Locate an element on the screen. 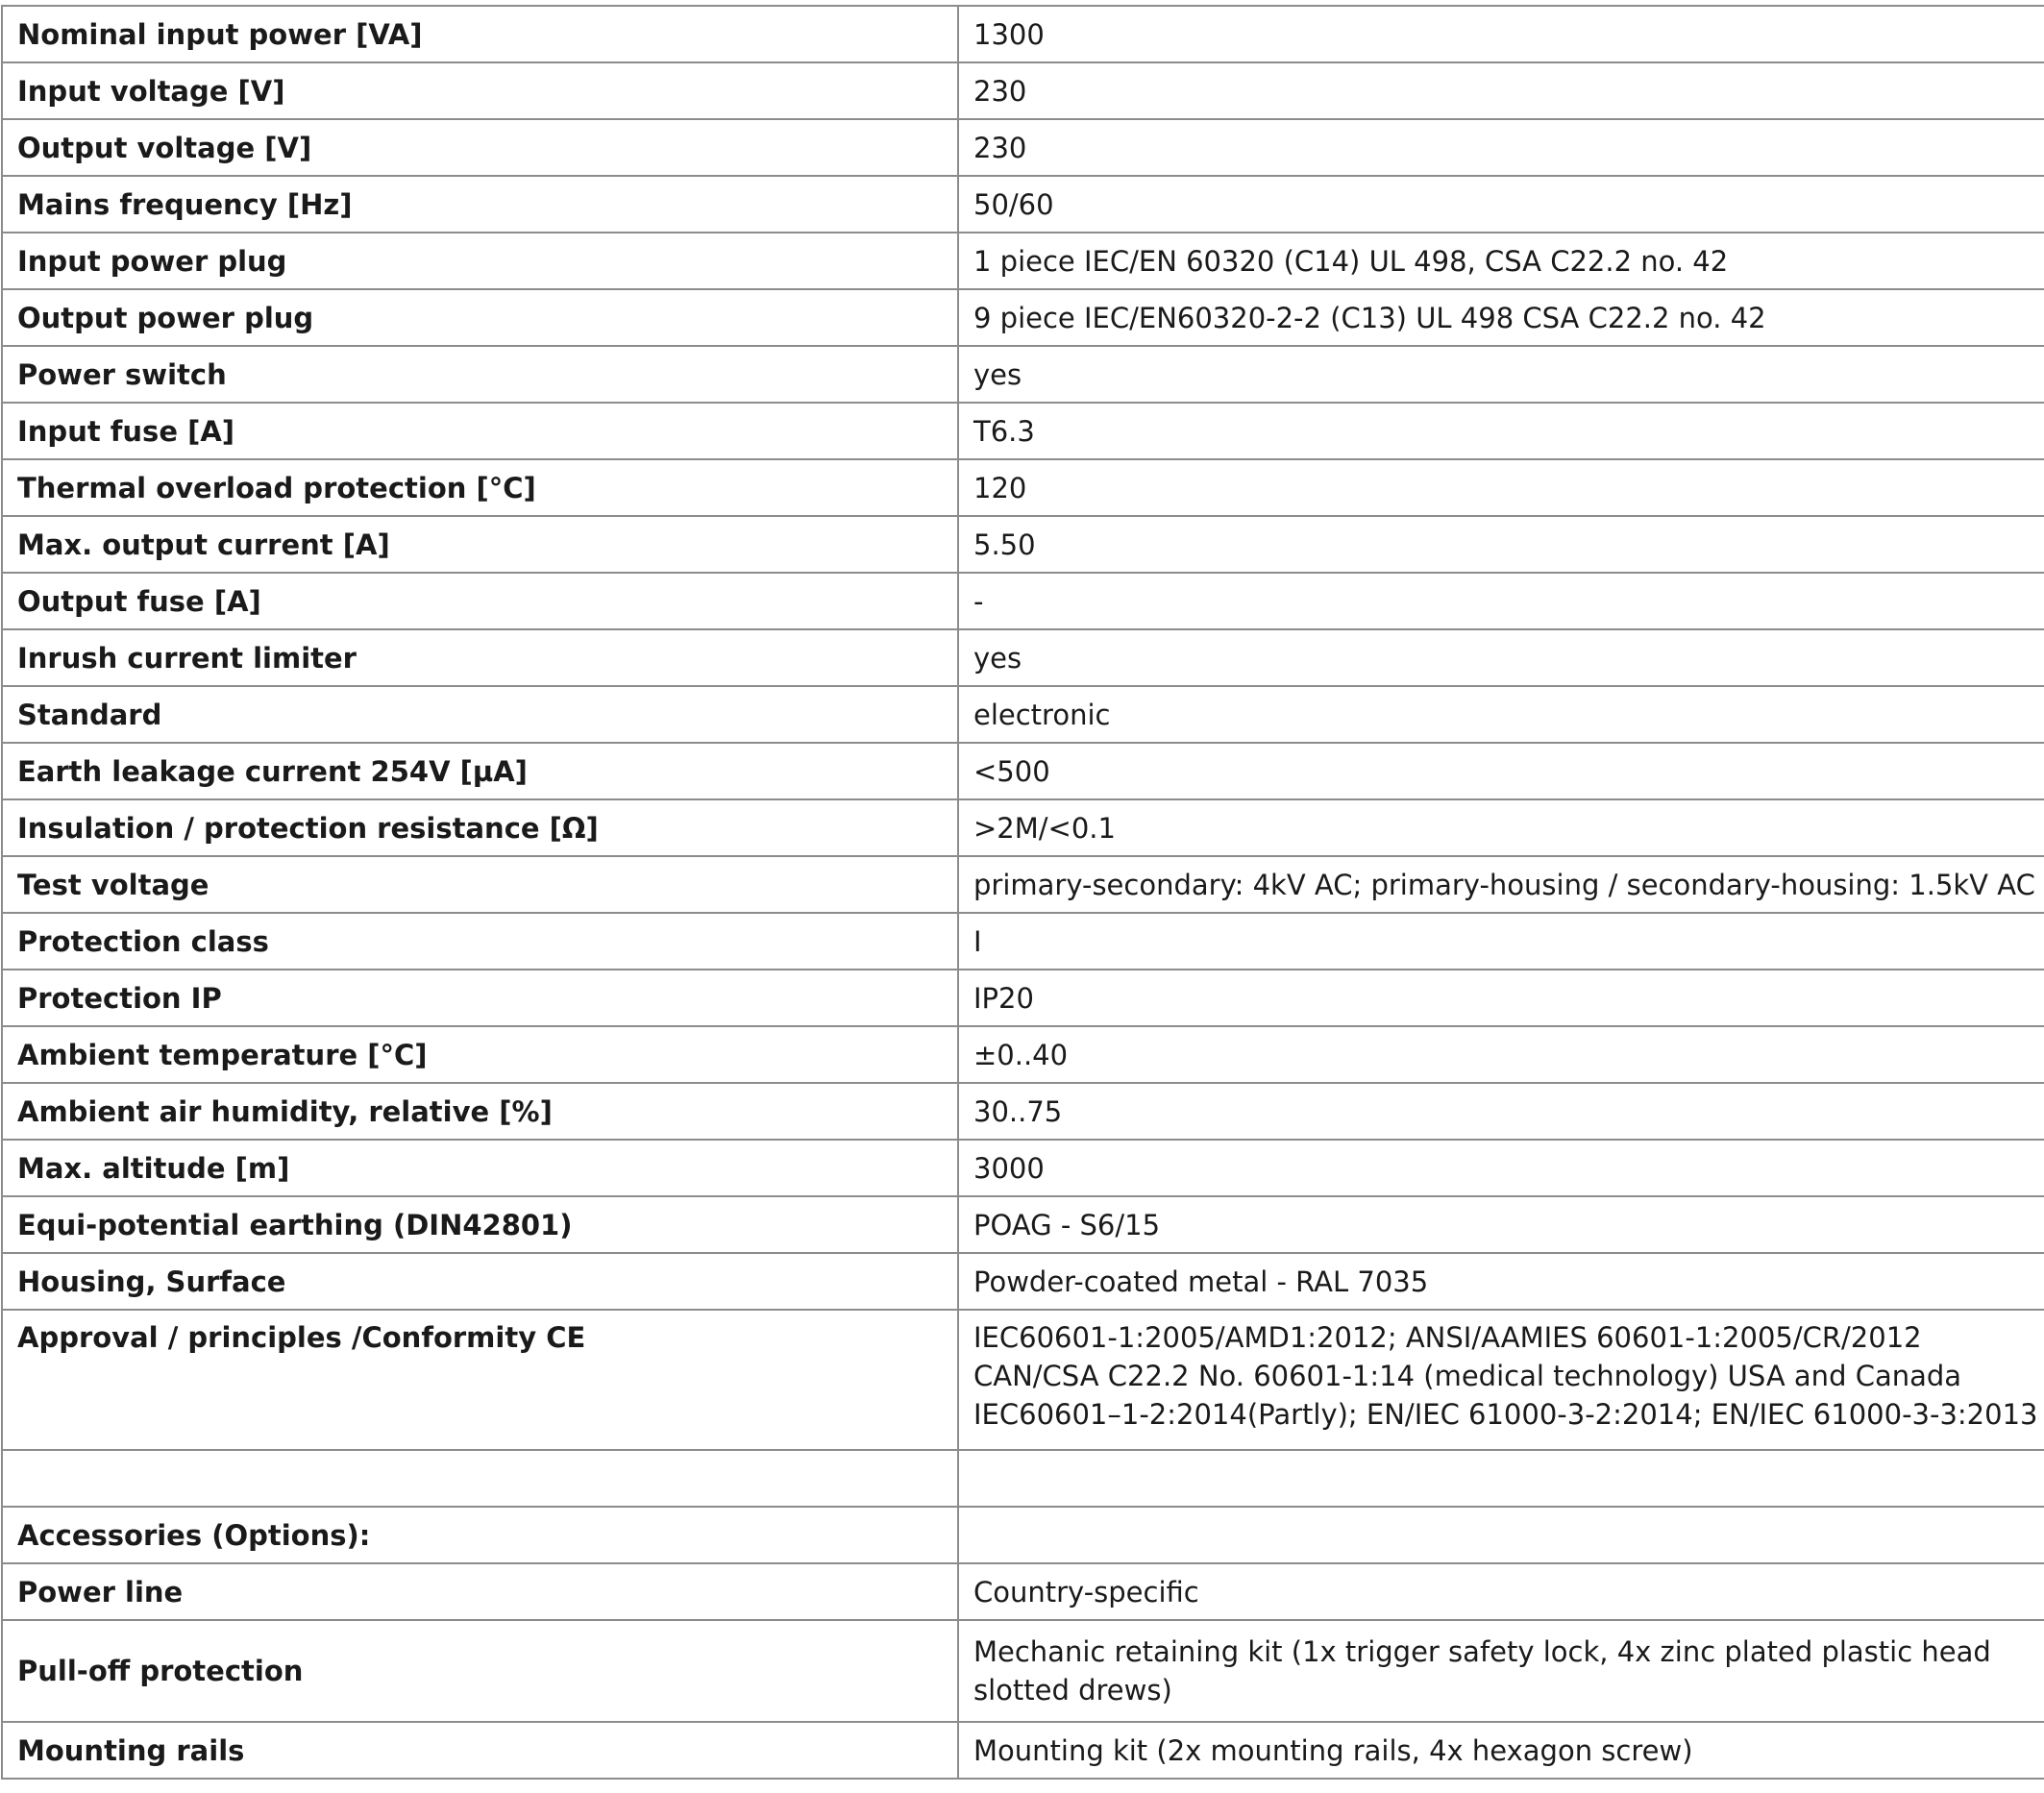 This screenshot has height=1793, width=2044. table-row: Power line Country-specific is located at coordinates (1022, 1591).